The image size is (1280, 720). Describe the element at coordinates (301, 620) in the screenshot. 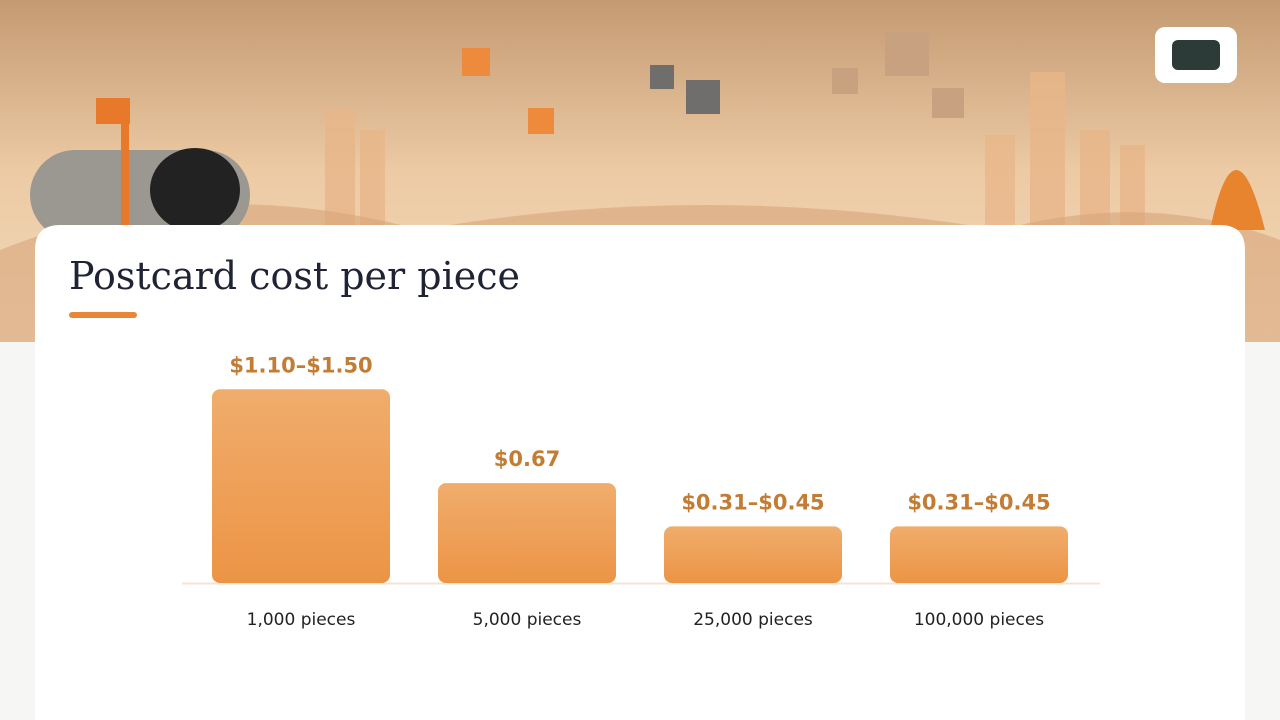

I see `x-tick-label: 1,000 pieces` at that location.